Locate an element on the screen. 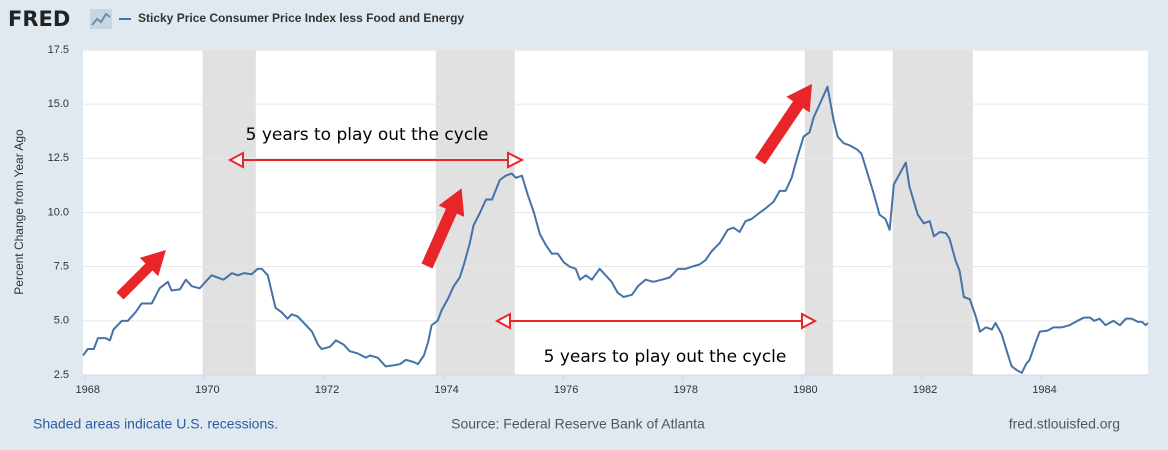 The height and width of the screenshot is (450, 1168). x-tick-label: 1970 is located at coordinates (207, 390).